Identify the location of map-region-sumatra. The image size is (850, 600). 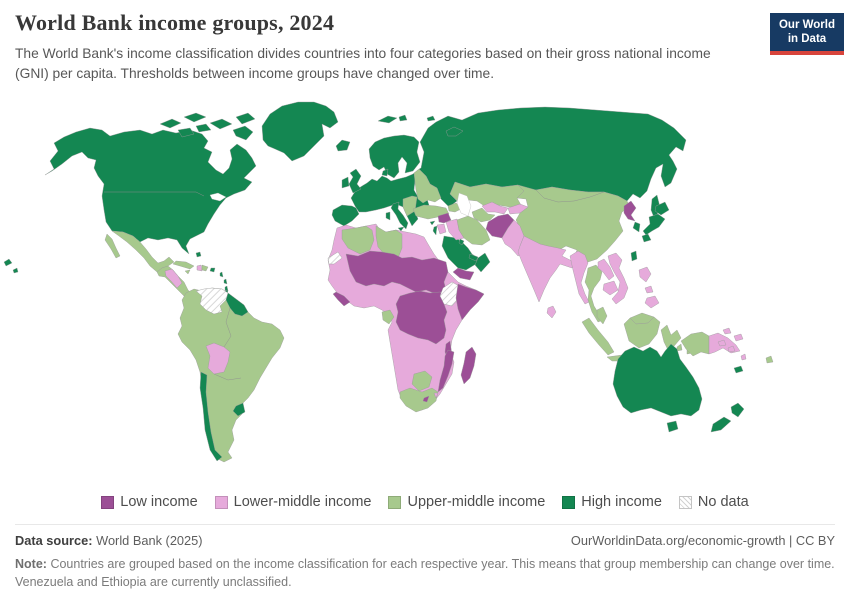
(598, 336).